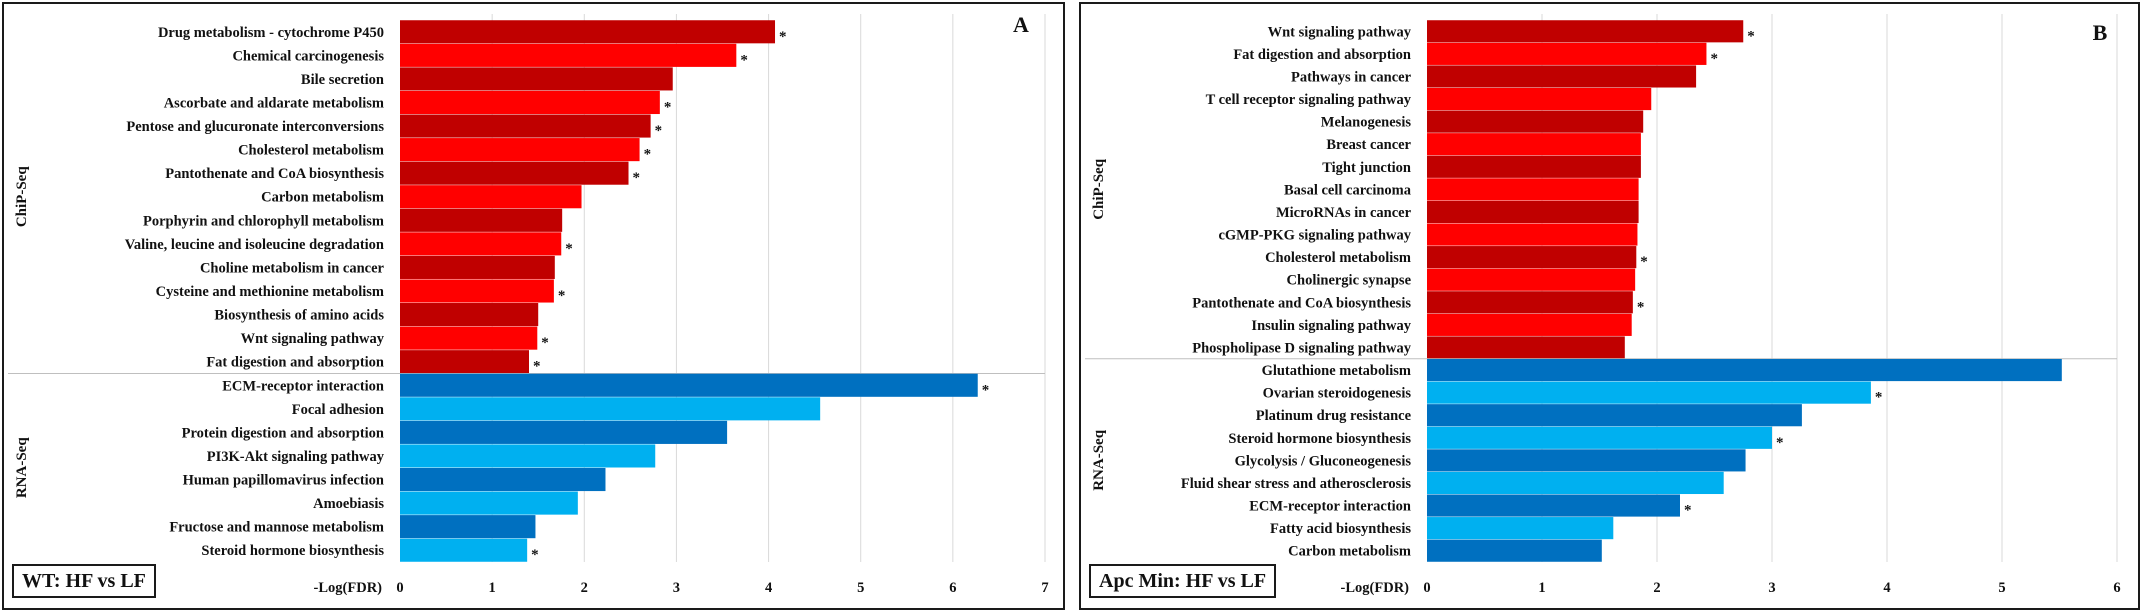 This screenshot has width=2142, height=614. Describe the element at coordinates (295, 363) in the screenshot. I see `category-label: Fat digestion and absorption` at that location.